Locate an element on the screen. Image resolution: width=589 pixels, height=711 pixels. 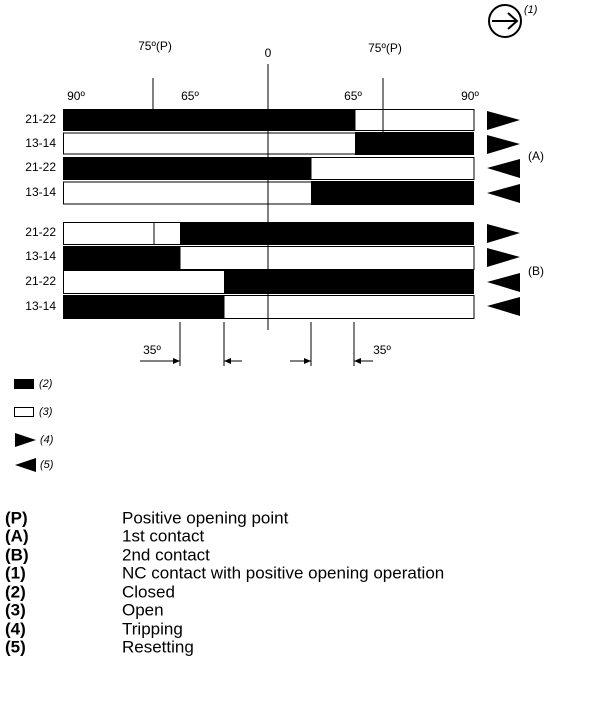
legend: (2) (3) (4) (5) is located at coordinates (34, 425).